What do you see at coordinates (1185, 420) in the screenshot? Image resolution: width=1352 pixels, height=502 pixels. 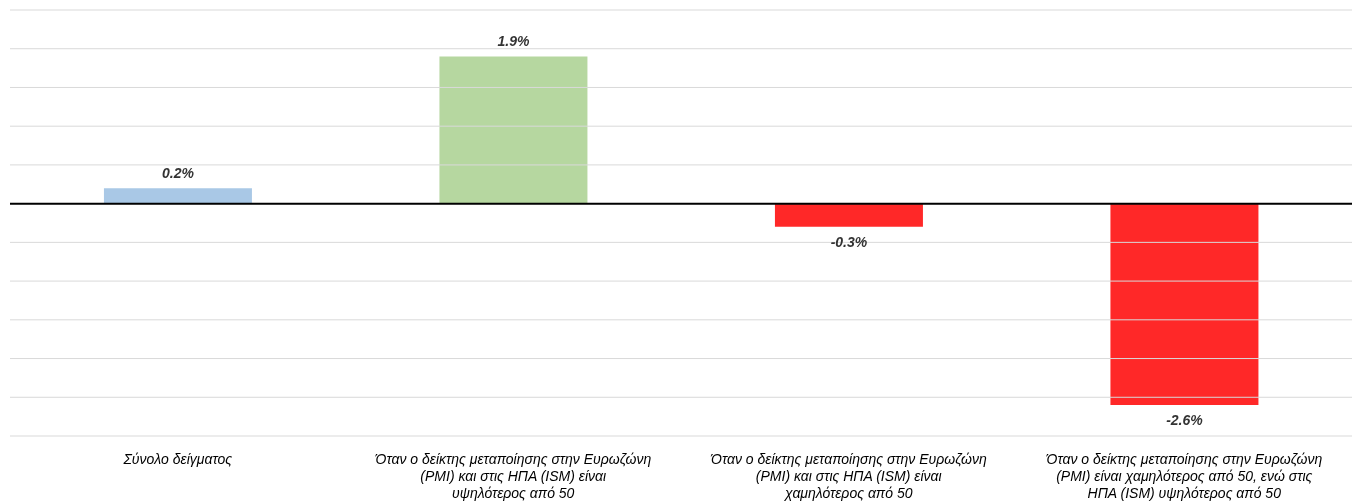 I see `data-label: -2.6%` at bounding box center [1185, 420].